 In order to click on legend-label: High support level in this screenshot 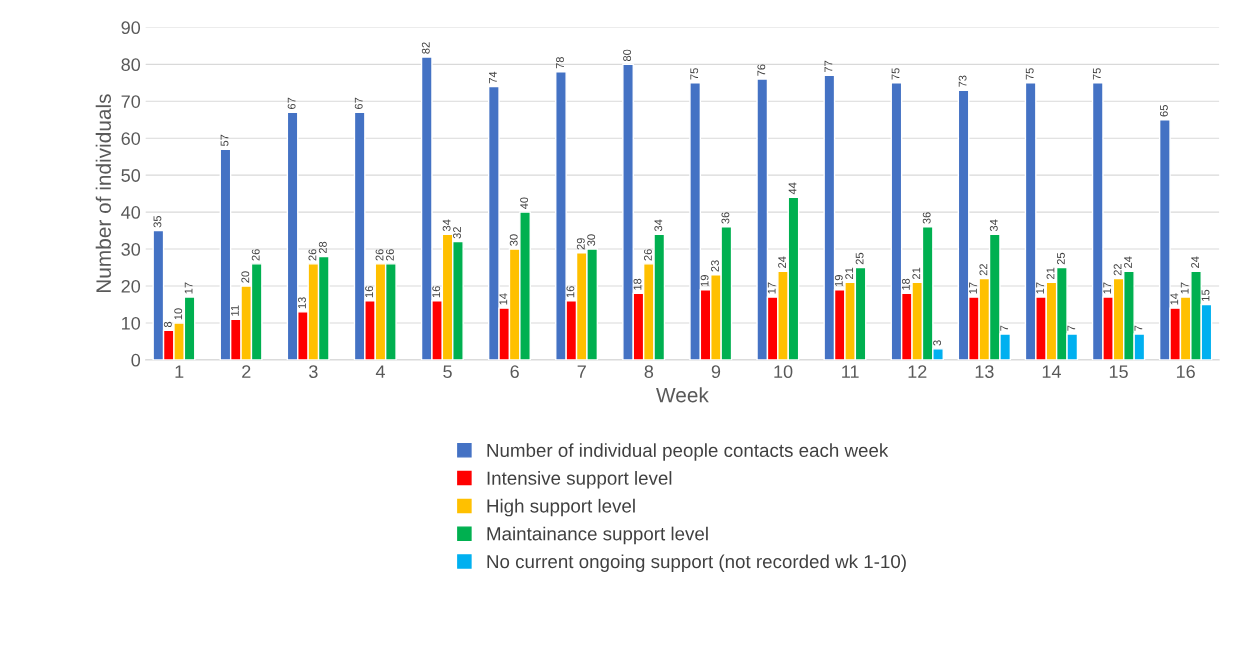, I will do `click(561, 507)`.